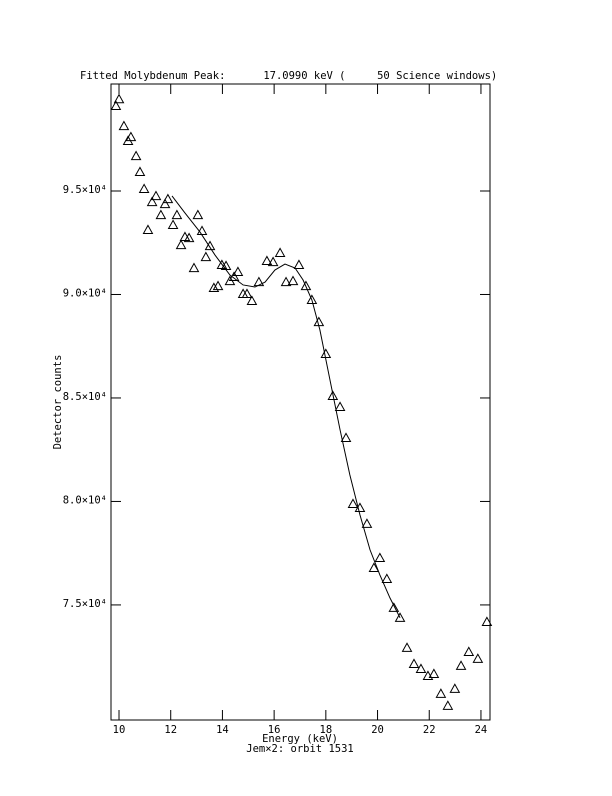 The width and height of the screenshot is (612, 796). What do you see at coordinates (85, 190) in the screenshot?
I see `y-tick-label: 9.5×10⁴` at bounding box center [85, 190].